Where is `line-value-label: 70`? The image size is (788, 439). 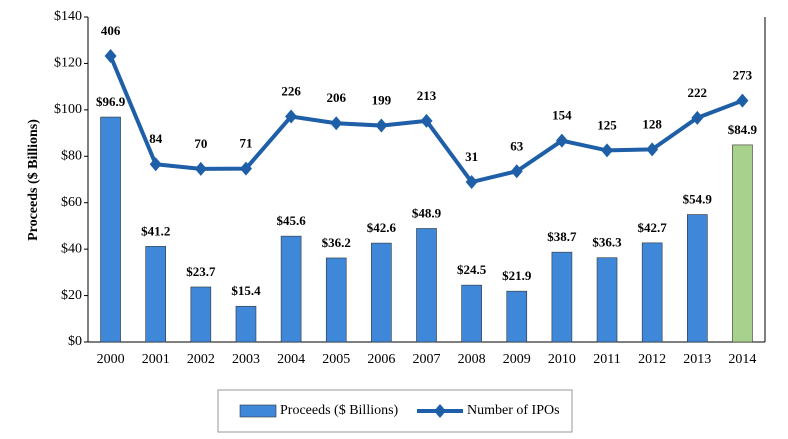
line-value-label: 70 is located at coordinates (200, 143).